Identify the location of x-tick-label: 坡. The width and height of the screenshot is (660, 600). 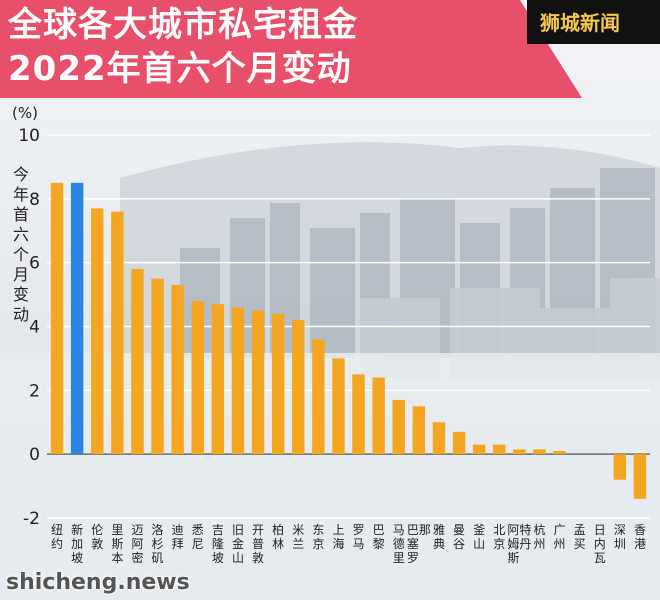
(218, 558).